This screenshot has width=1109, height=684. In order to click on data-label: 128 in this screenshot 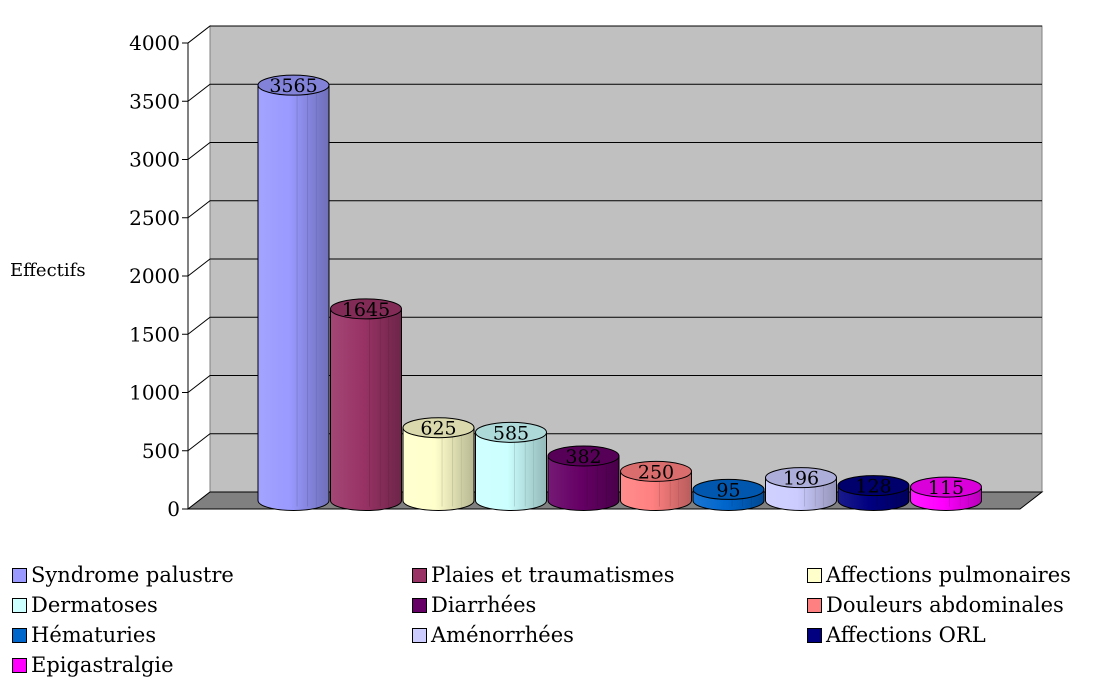, I will do `click(873, 487)`.